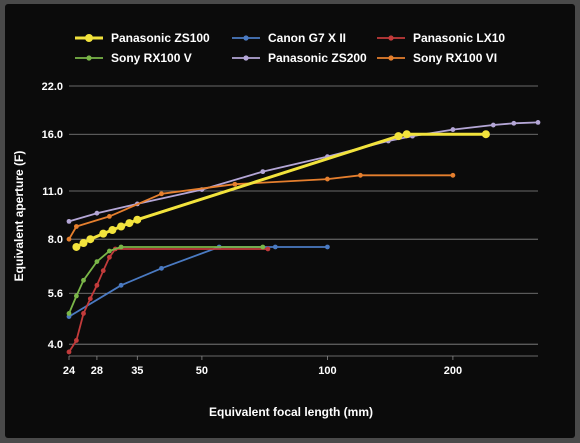  Describe the element at coordinates (453, 371) in the screenshot. I see `x-tick-label: 200` at that location.